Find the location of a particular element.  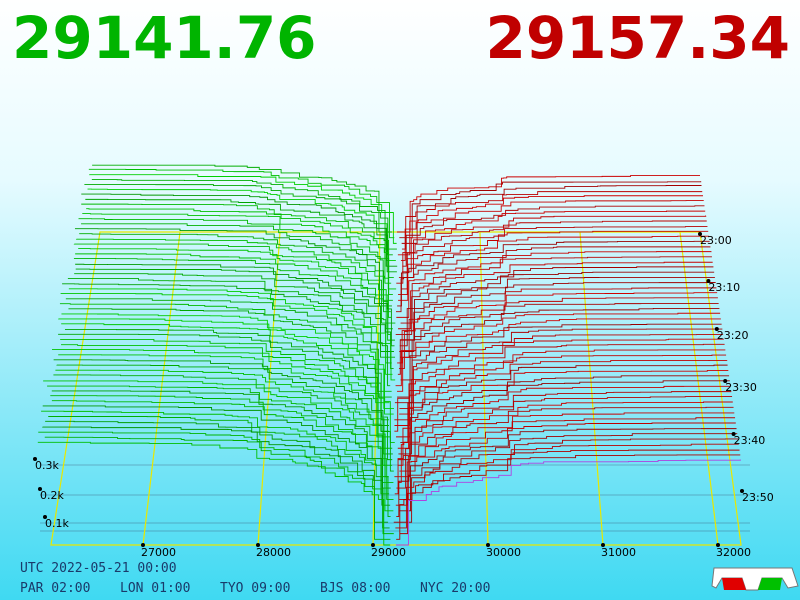

zone-time: TYO 09:00 is located at coordinates (255, 588).